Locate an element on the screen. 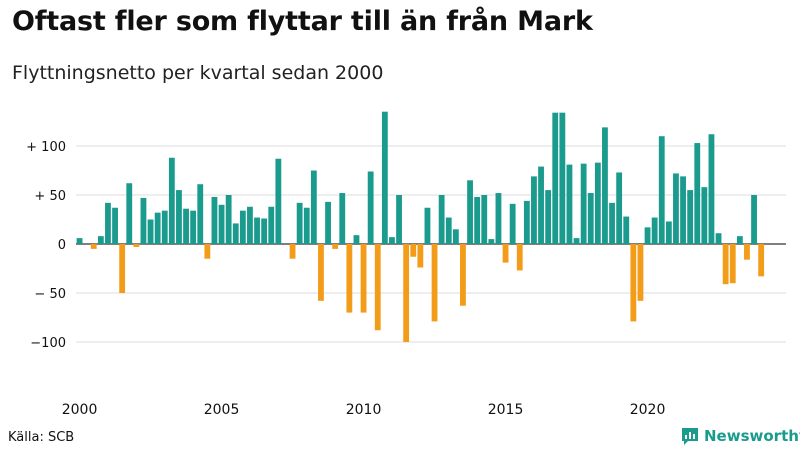 This screenshot has width=800, height=450. x-tick-label: 2000 is located at coordinates (80, 410).